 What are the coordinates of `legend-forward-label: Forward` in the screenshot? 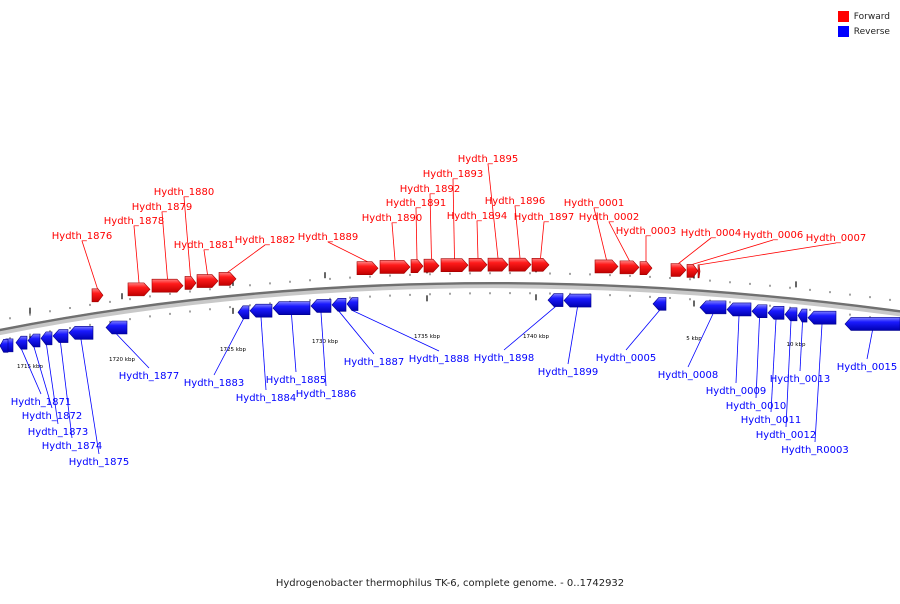 It's located at (871, 16).